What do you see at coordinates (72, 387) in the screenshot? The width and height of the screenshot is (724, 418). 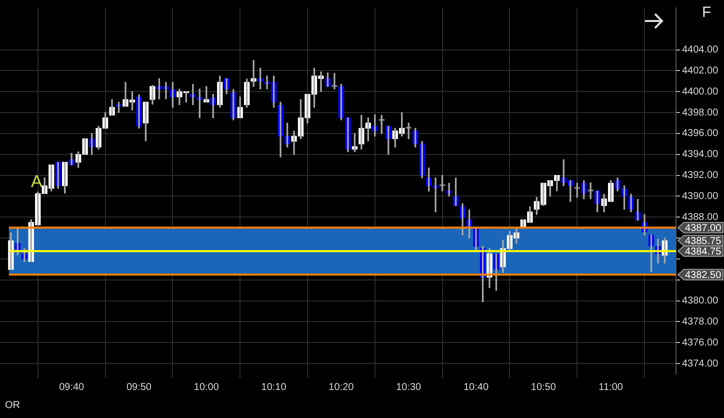 I see `x-tick-label: 09:40` at bounding box center [72, 387].